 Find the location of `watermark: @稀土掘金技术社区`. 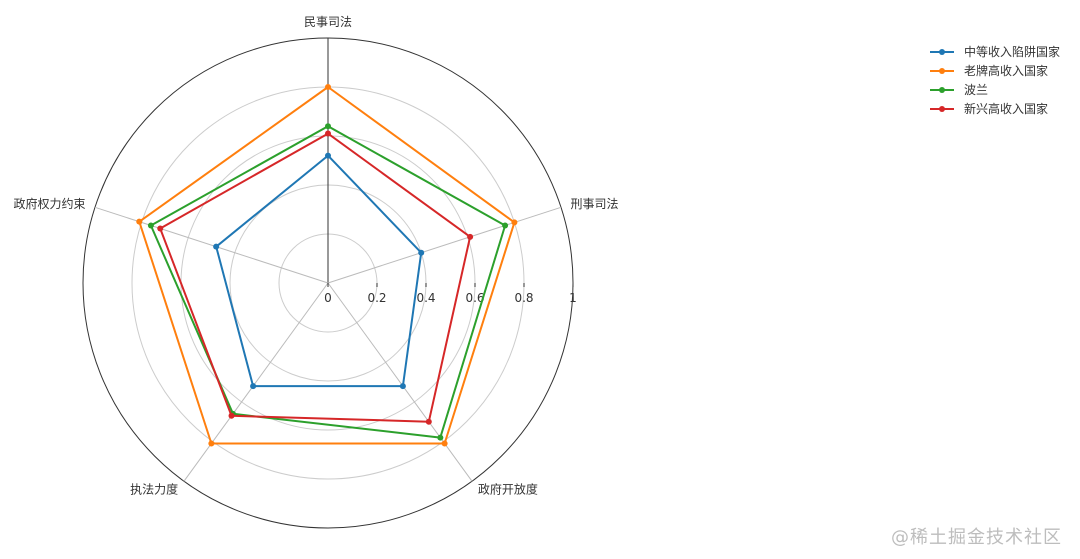

watermark: @稀土掘金技术社区 is located at coordinates (976, 537).